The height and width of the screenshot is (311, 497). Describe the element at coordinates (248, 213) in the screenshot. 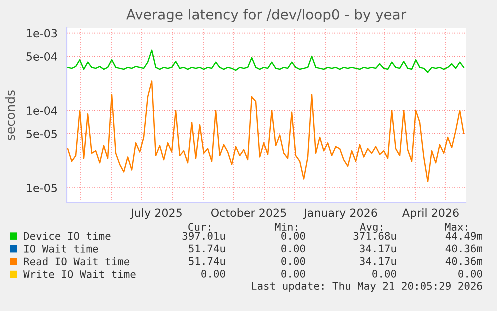

I see `x-tick-label: October 2025` at that location.